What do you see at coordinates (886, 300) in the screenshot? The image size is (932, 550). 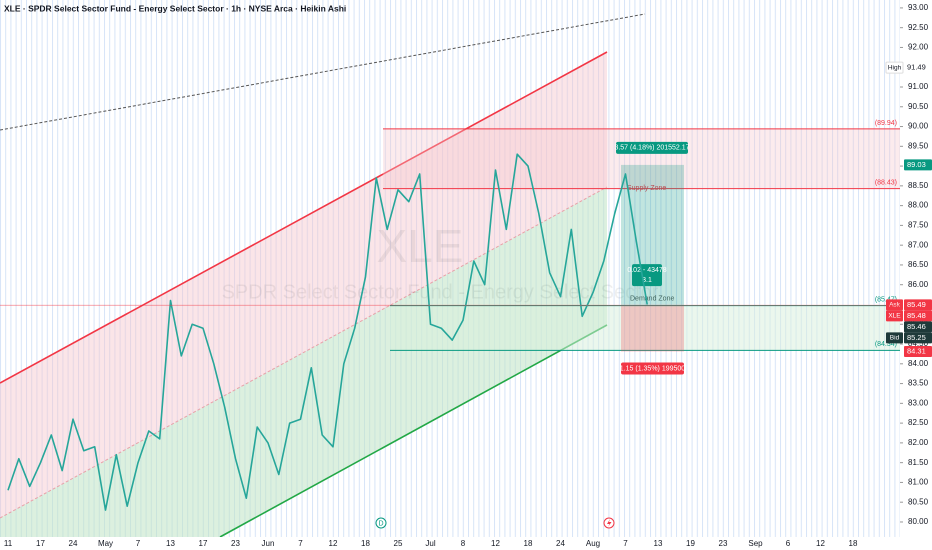 I see `level-label: (85.47)` at bounding box center [886, 300].